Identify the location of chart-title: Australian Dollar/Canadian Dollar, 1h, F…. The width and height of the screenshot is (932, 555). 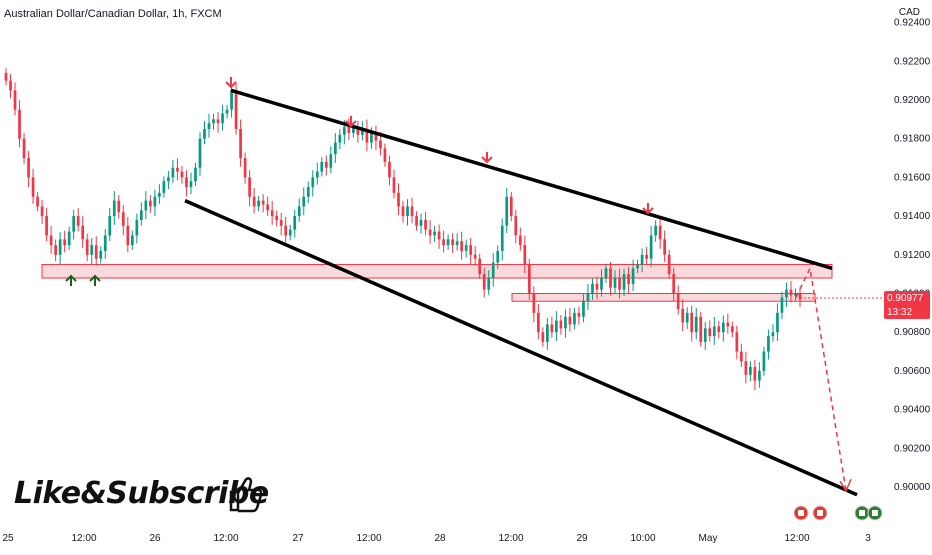
(113, 14).